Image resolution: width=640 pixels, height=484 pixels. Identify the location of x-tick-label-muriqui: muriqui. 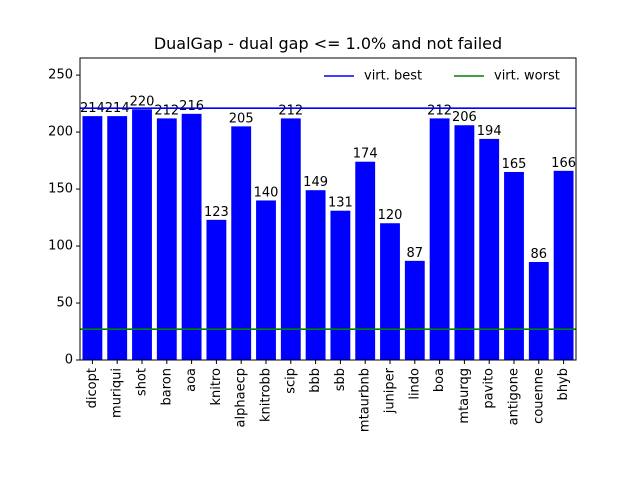
(117, 393).